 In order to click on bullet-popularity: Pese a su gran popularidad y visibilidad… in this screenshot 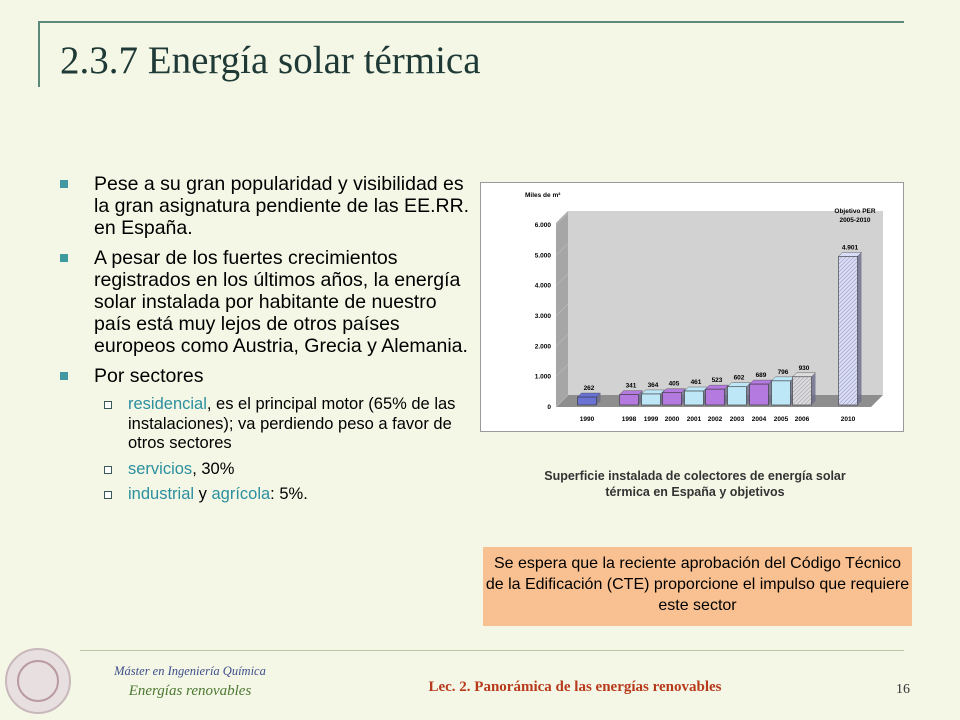, I will do `click(265, 206)`.